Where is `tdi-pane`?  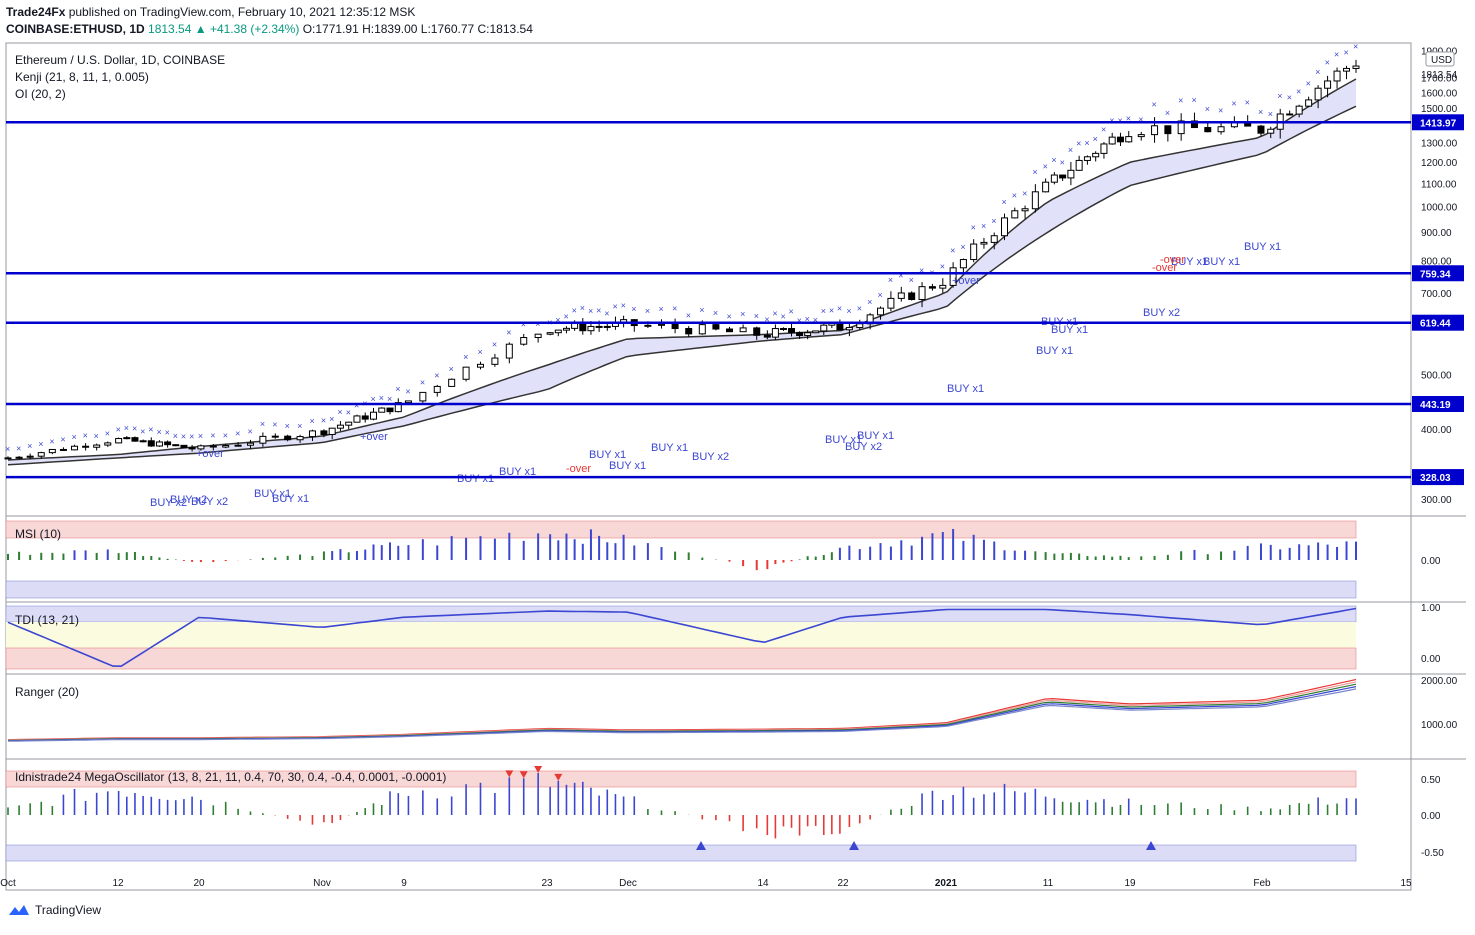
tdi-pane is located at coordinates (682, 637).